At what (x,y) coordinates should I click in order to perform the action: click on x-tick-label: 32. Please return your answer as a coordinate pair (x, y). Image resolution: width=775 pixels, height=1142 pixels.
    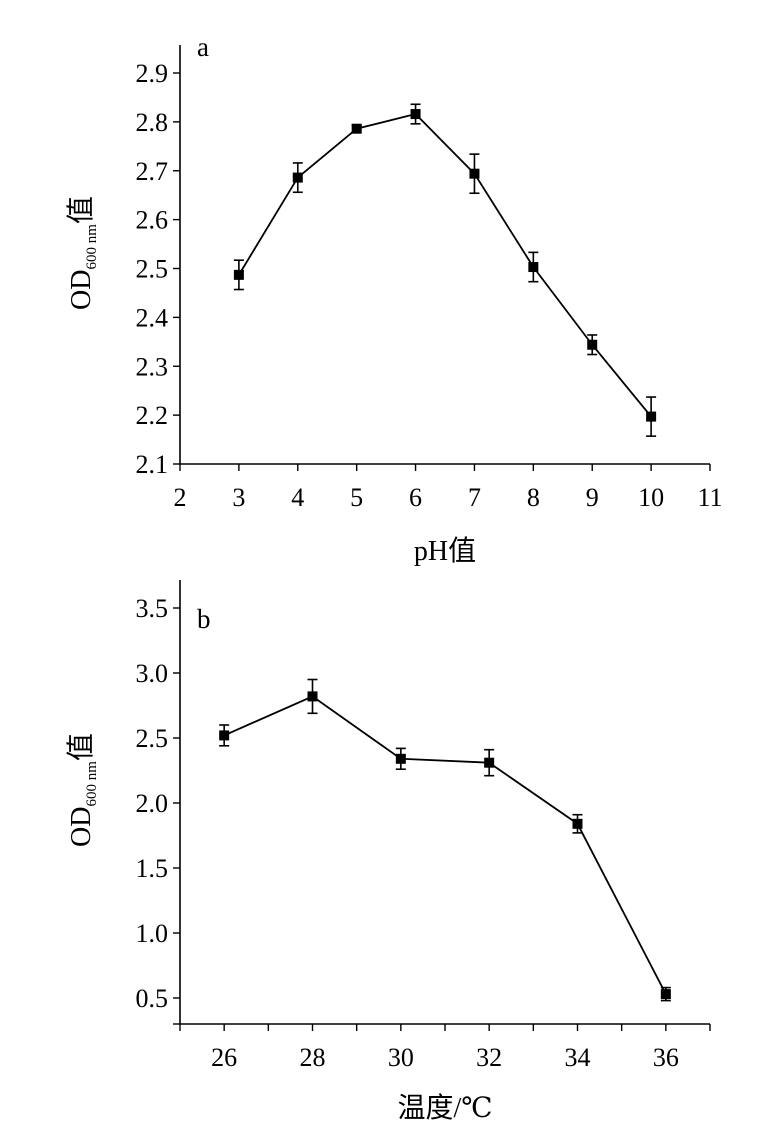
    Looking at the image, I should click on (489, 1057).